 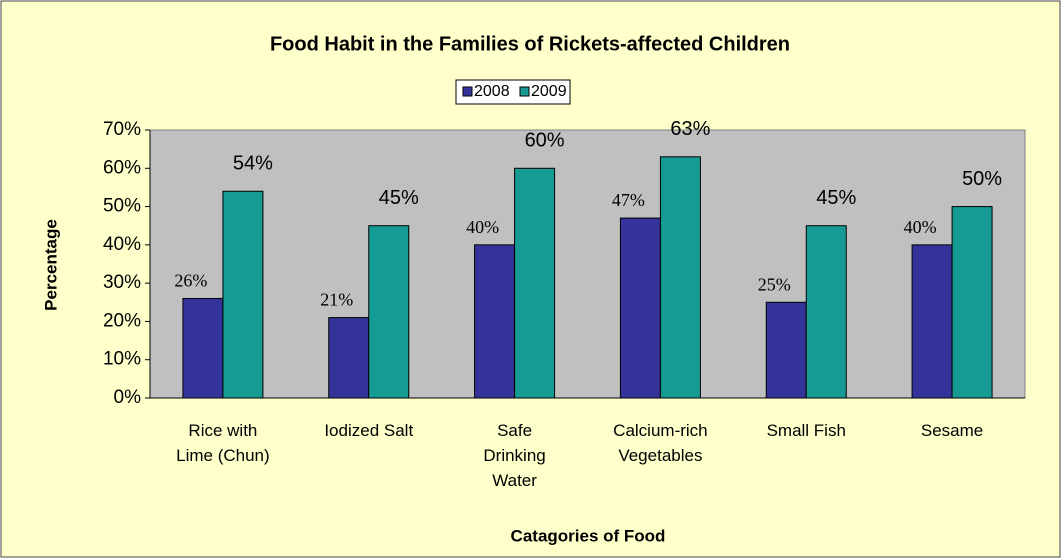 What do you see at coordinates (122, 129) in the screenshot?
I see `y-tick-label: 70%` at bounding box center [122, 129].